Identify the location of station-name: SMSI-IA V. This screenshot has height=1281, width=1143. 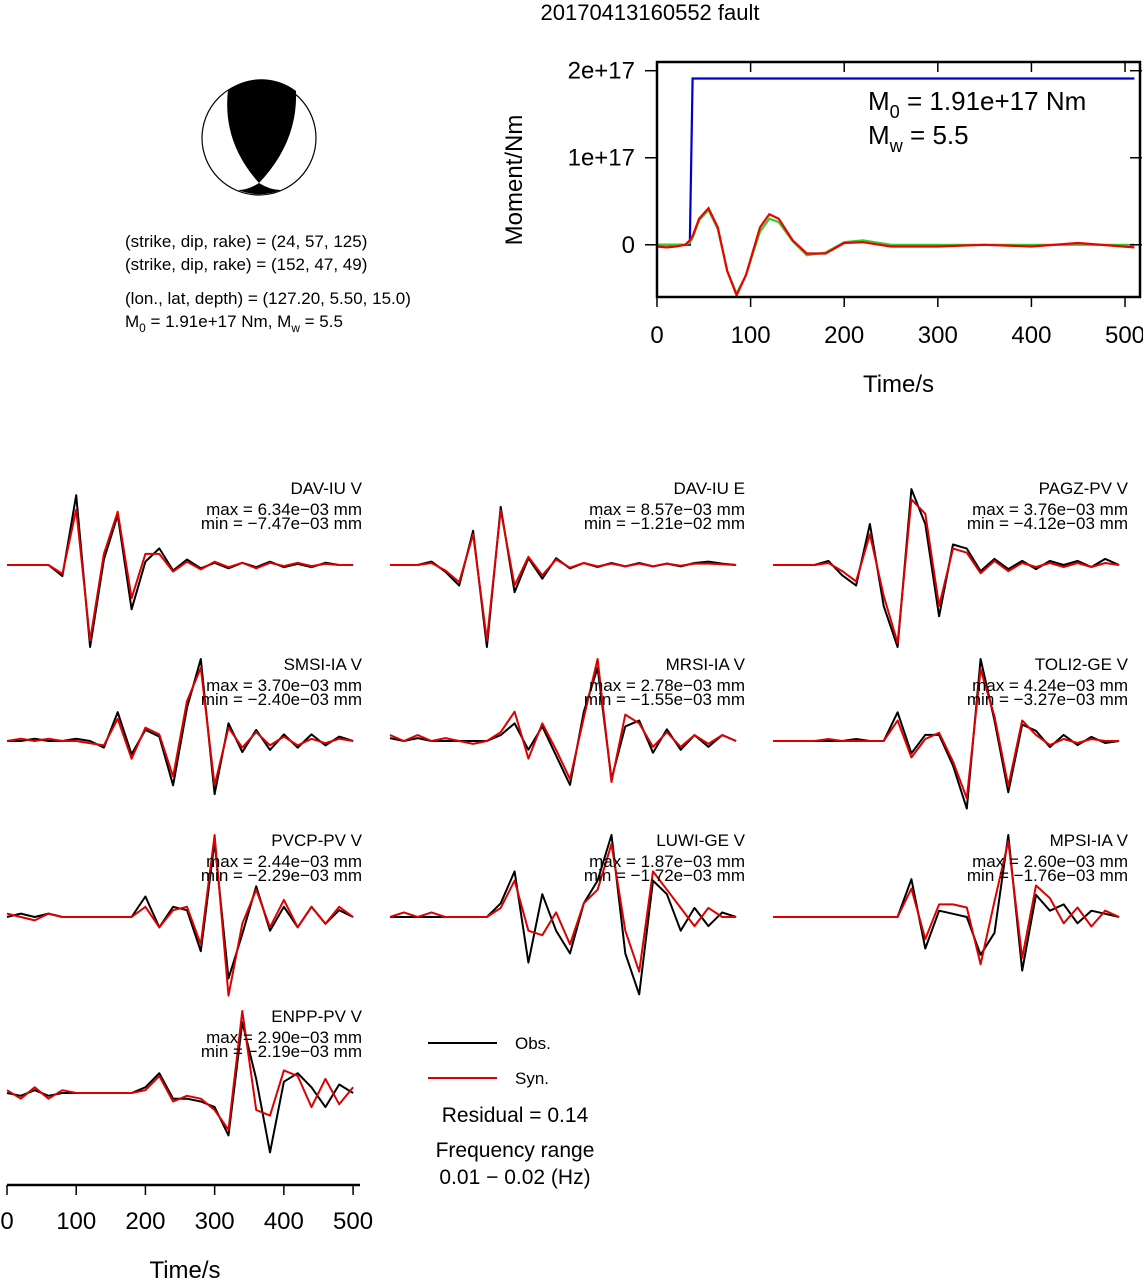
(323, 664).